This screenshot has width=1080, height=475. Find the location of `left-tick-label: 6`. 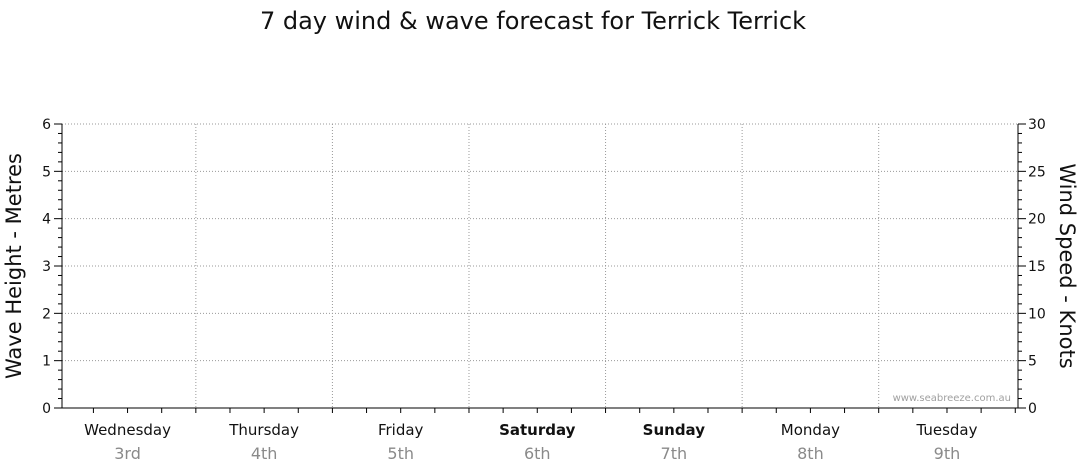

left-tick-label: 6 is located at coordinates (46, 125).